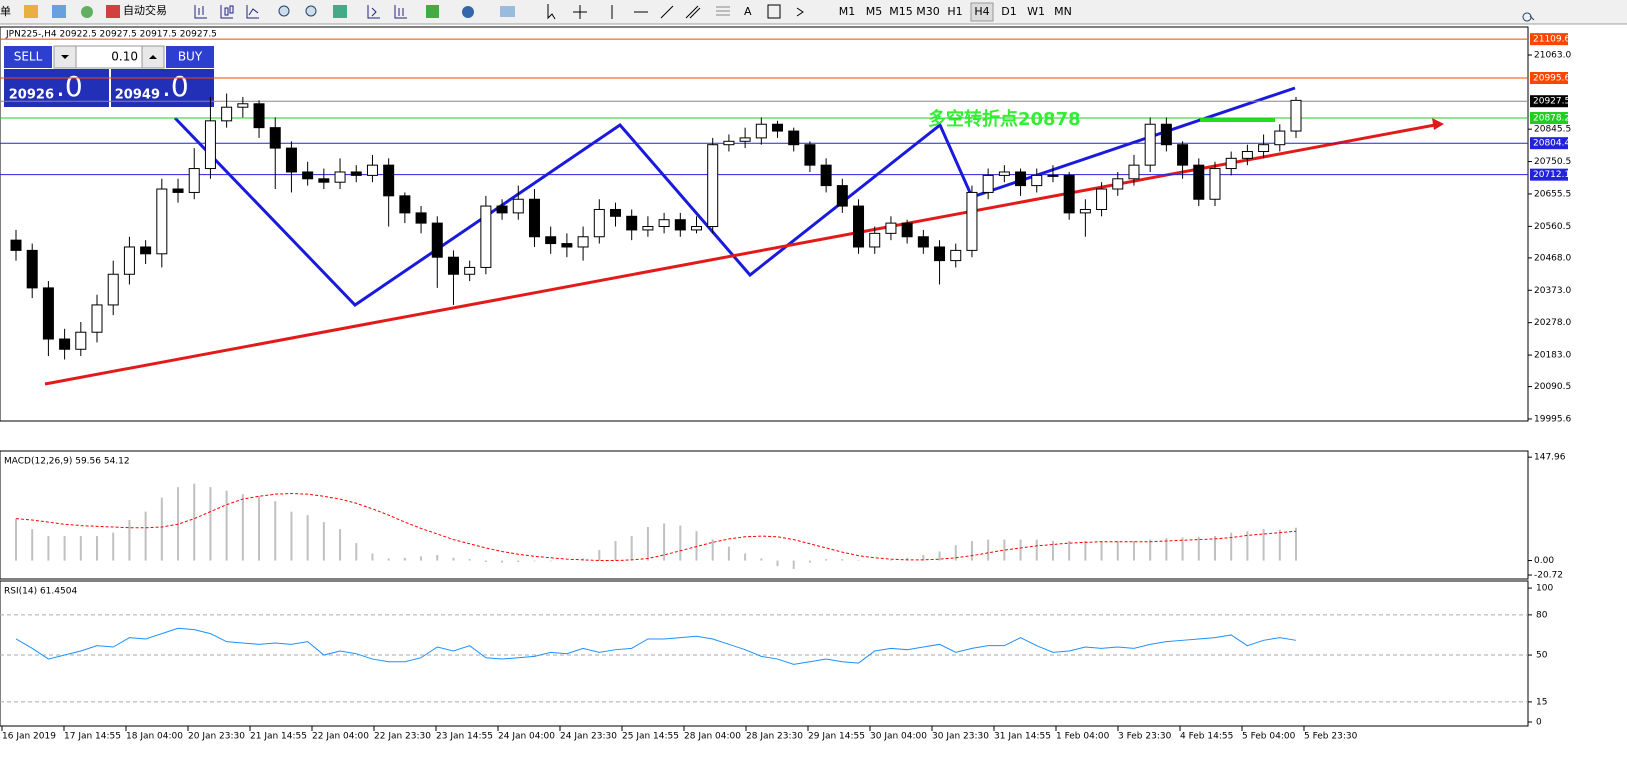 The height and width of the screenshot is (774, 1627). I want to click on timeframe-button: M15, so click(901, 11).